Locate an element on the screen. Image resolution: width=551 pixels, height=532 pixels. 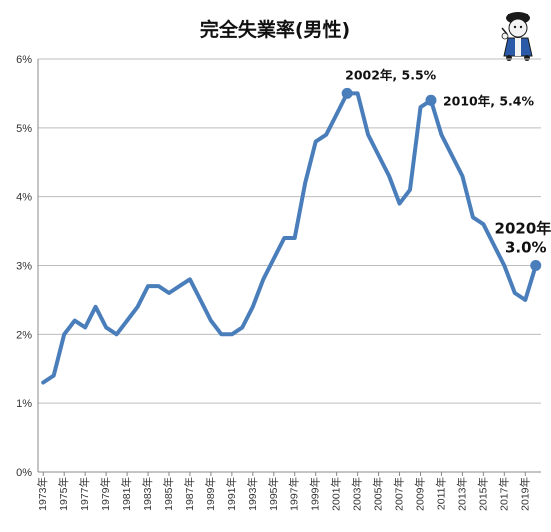
x-tick-label: 2009年 is located at coordinates (419, 494).